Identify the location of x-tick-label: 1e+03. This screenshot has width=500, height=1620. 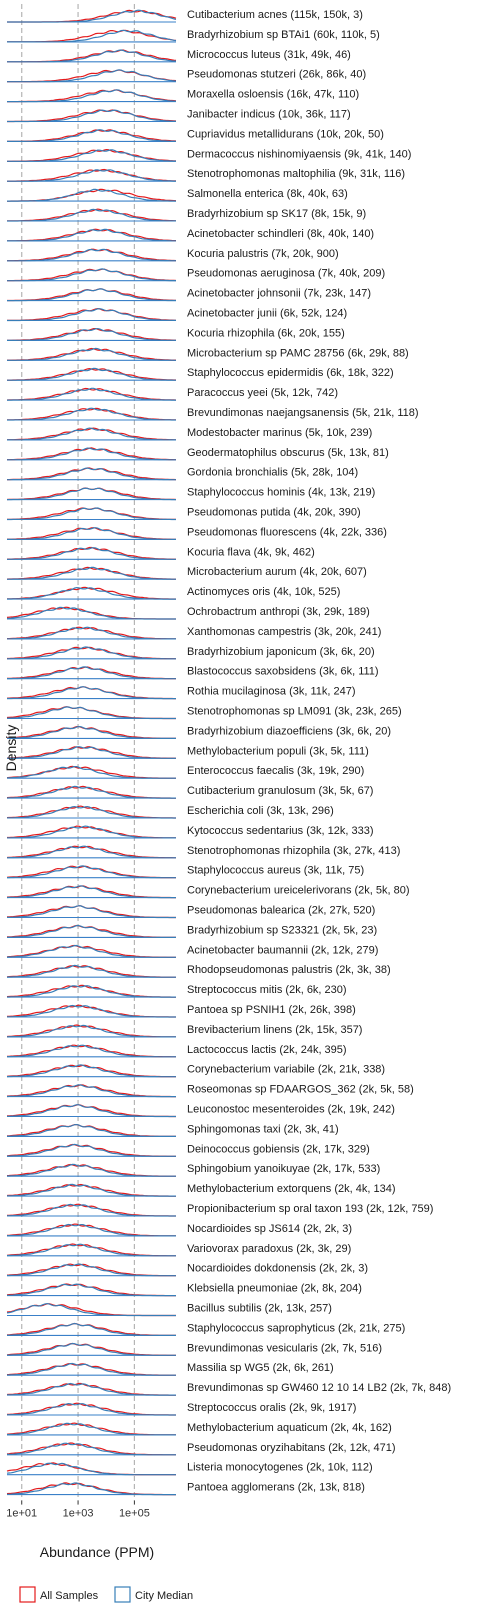
(78, 1514).